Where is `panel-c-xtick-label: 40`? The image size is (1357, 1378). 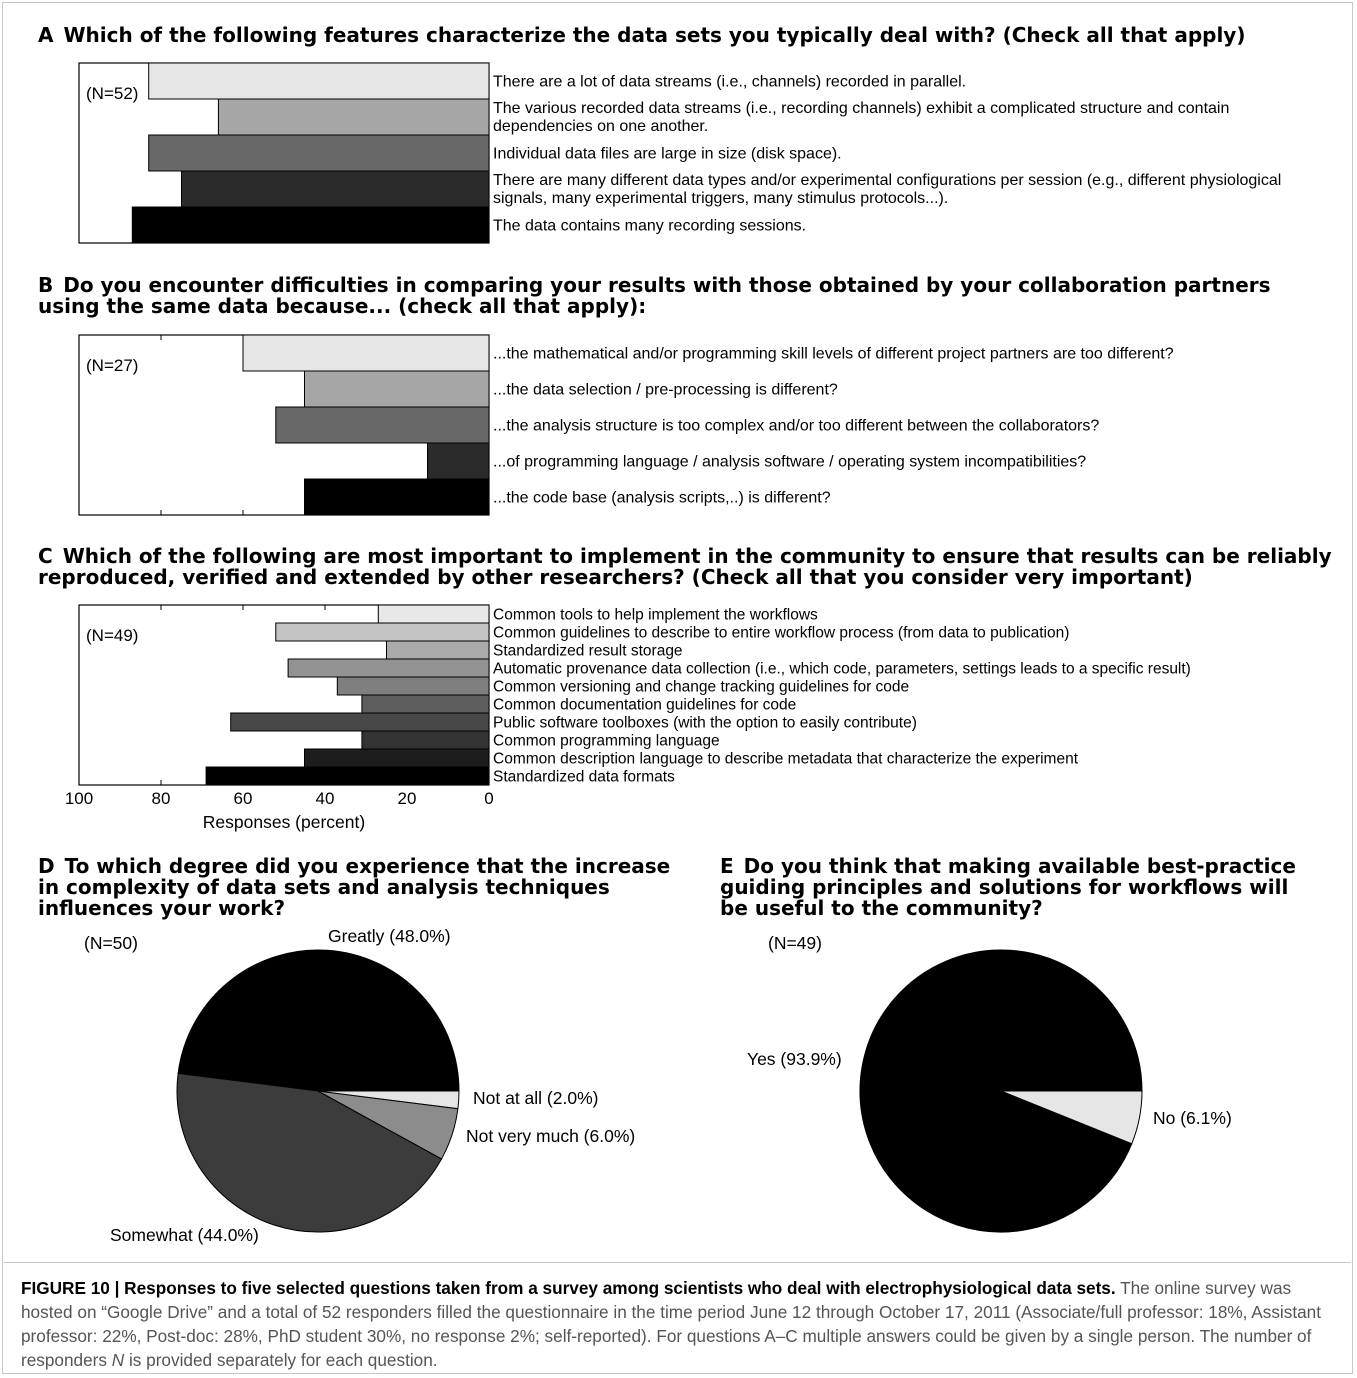
panel-c-xtick-label: 40 is located at coordinates (325, 798).